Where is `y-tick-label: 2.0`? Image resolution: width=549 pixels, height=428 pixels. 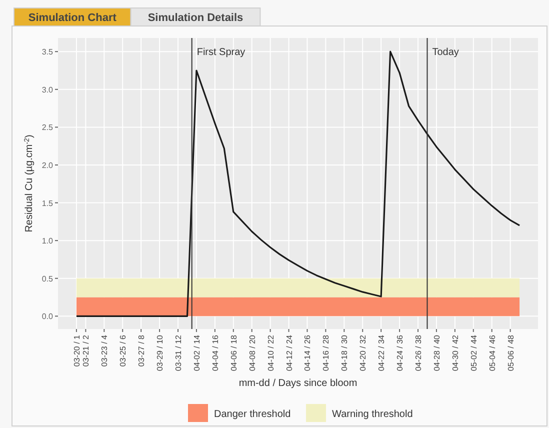
y-tick-label: 2.0 is located at coordinates (48, 165).